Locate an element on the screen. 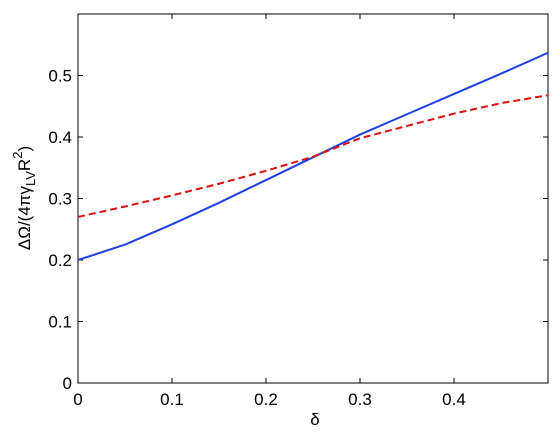  x-axis-label: δ is located at coordinates (314, 419).